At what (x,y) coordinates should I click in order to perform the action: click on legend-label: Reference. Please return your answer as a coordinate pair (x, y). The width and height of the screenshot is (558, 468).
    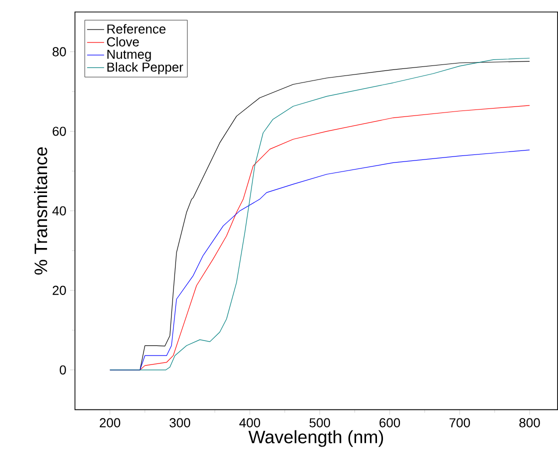
    Looking at the image, I should click on (136, 29).